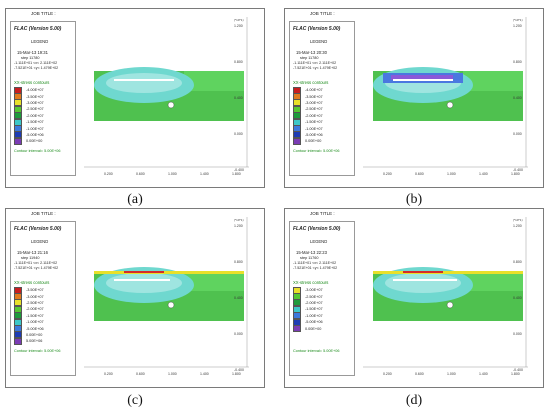 The width and height of the screenshot is (550, 416). Describe the element at coordinates (314, 96) in the screenshot. I see `contour-value: -3.50E+07` at that location.